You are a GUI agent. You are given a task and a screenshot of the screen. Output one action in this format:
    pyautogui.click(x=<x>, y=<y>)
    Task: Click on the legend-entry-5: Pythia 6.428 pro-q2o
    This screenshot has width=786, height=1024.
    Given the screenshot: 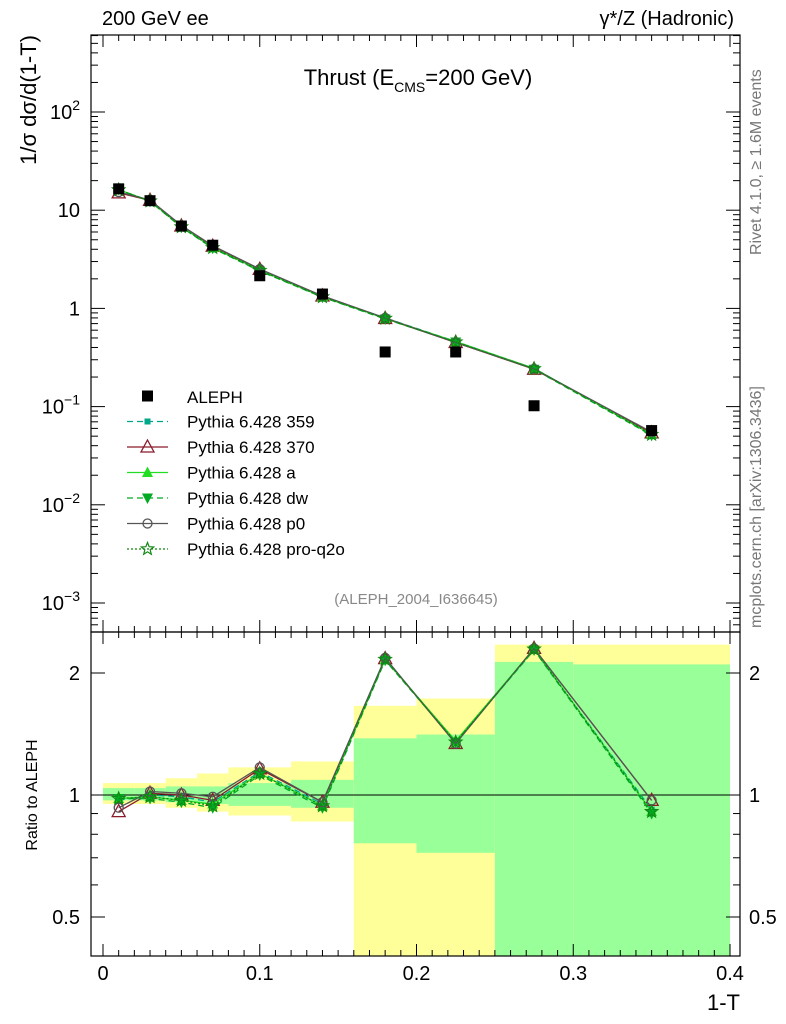 What is the action you would take?
    pyautogui.click(x=236, y=549)
    